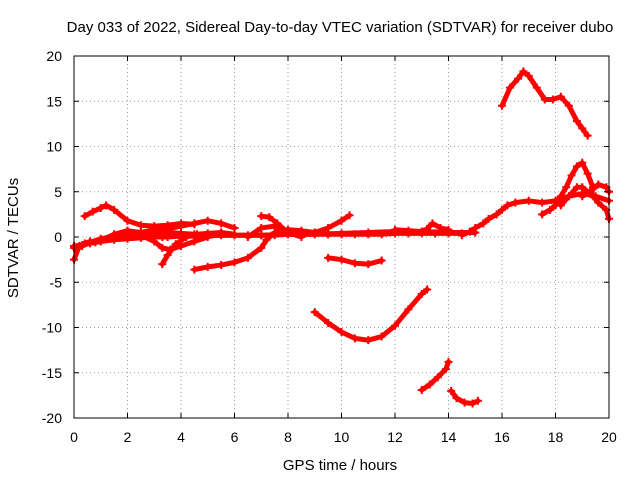 The width and height of the screenshot is (640, 480). Describe the element at coordinates (422, 227) in the screenshot. I see `series-arc-n` at that location.